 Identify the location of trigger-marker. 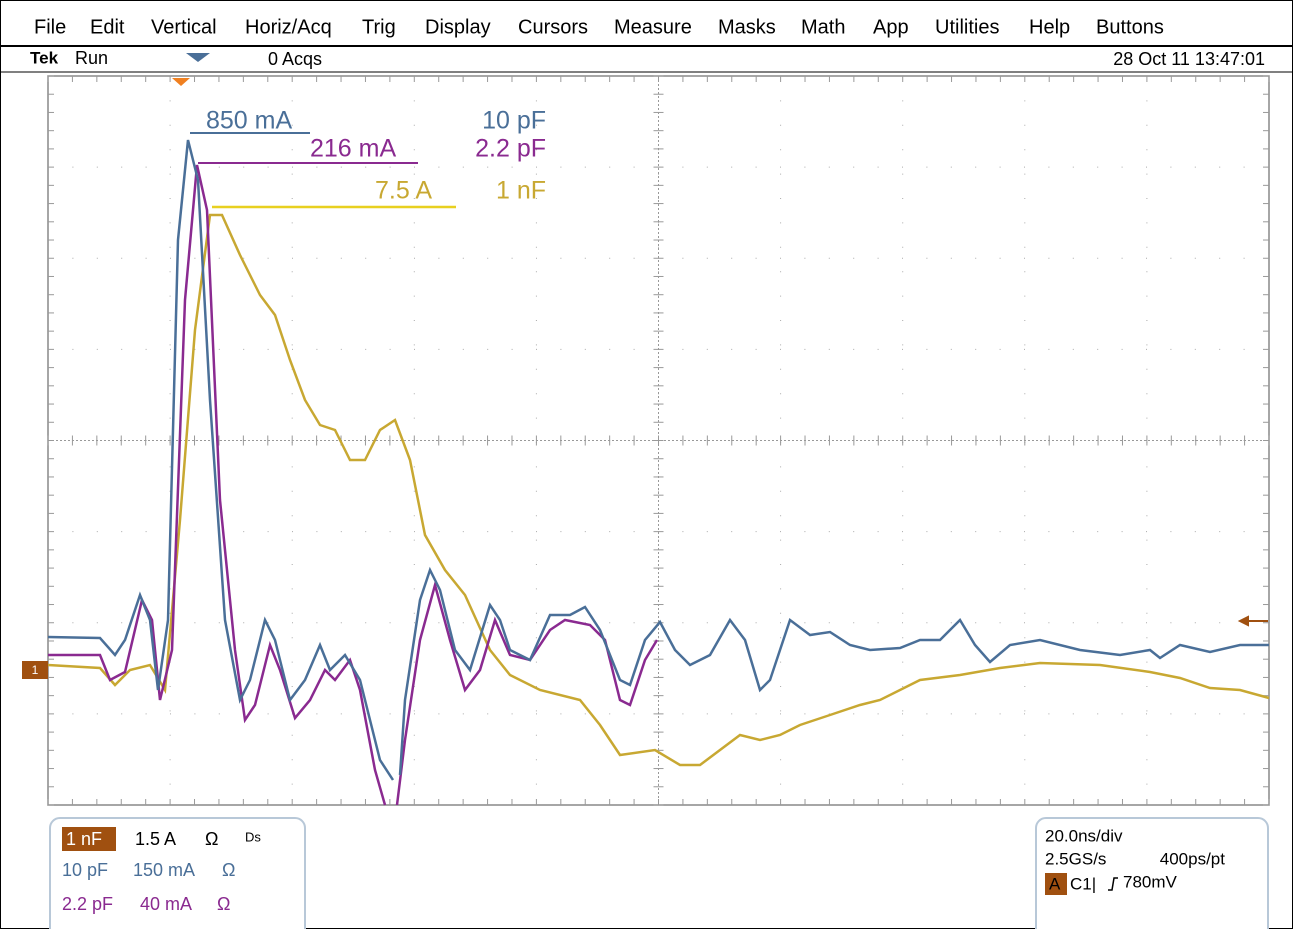
(181, 82).